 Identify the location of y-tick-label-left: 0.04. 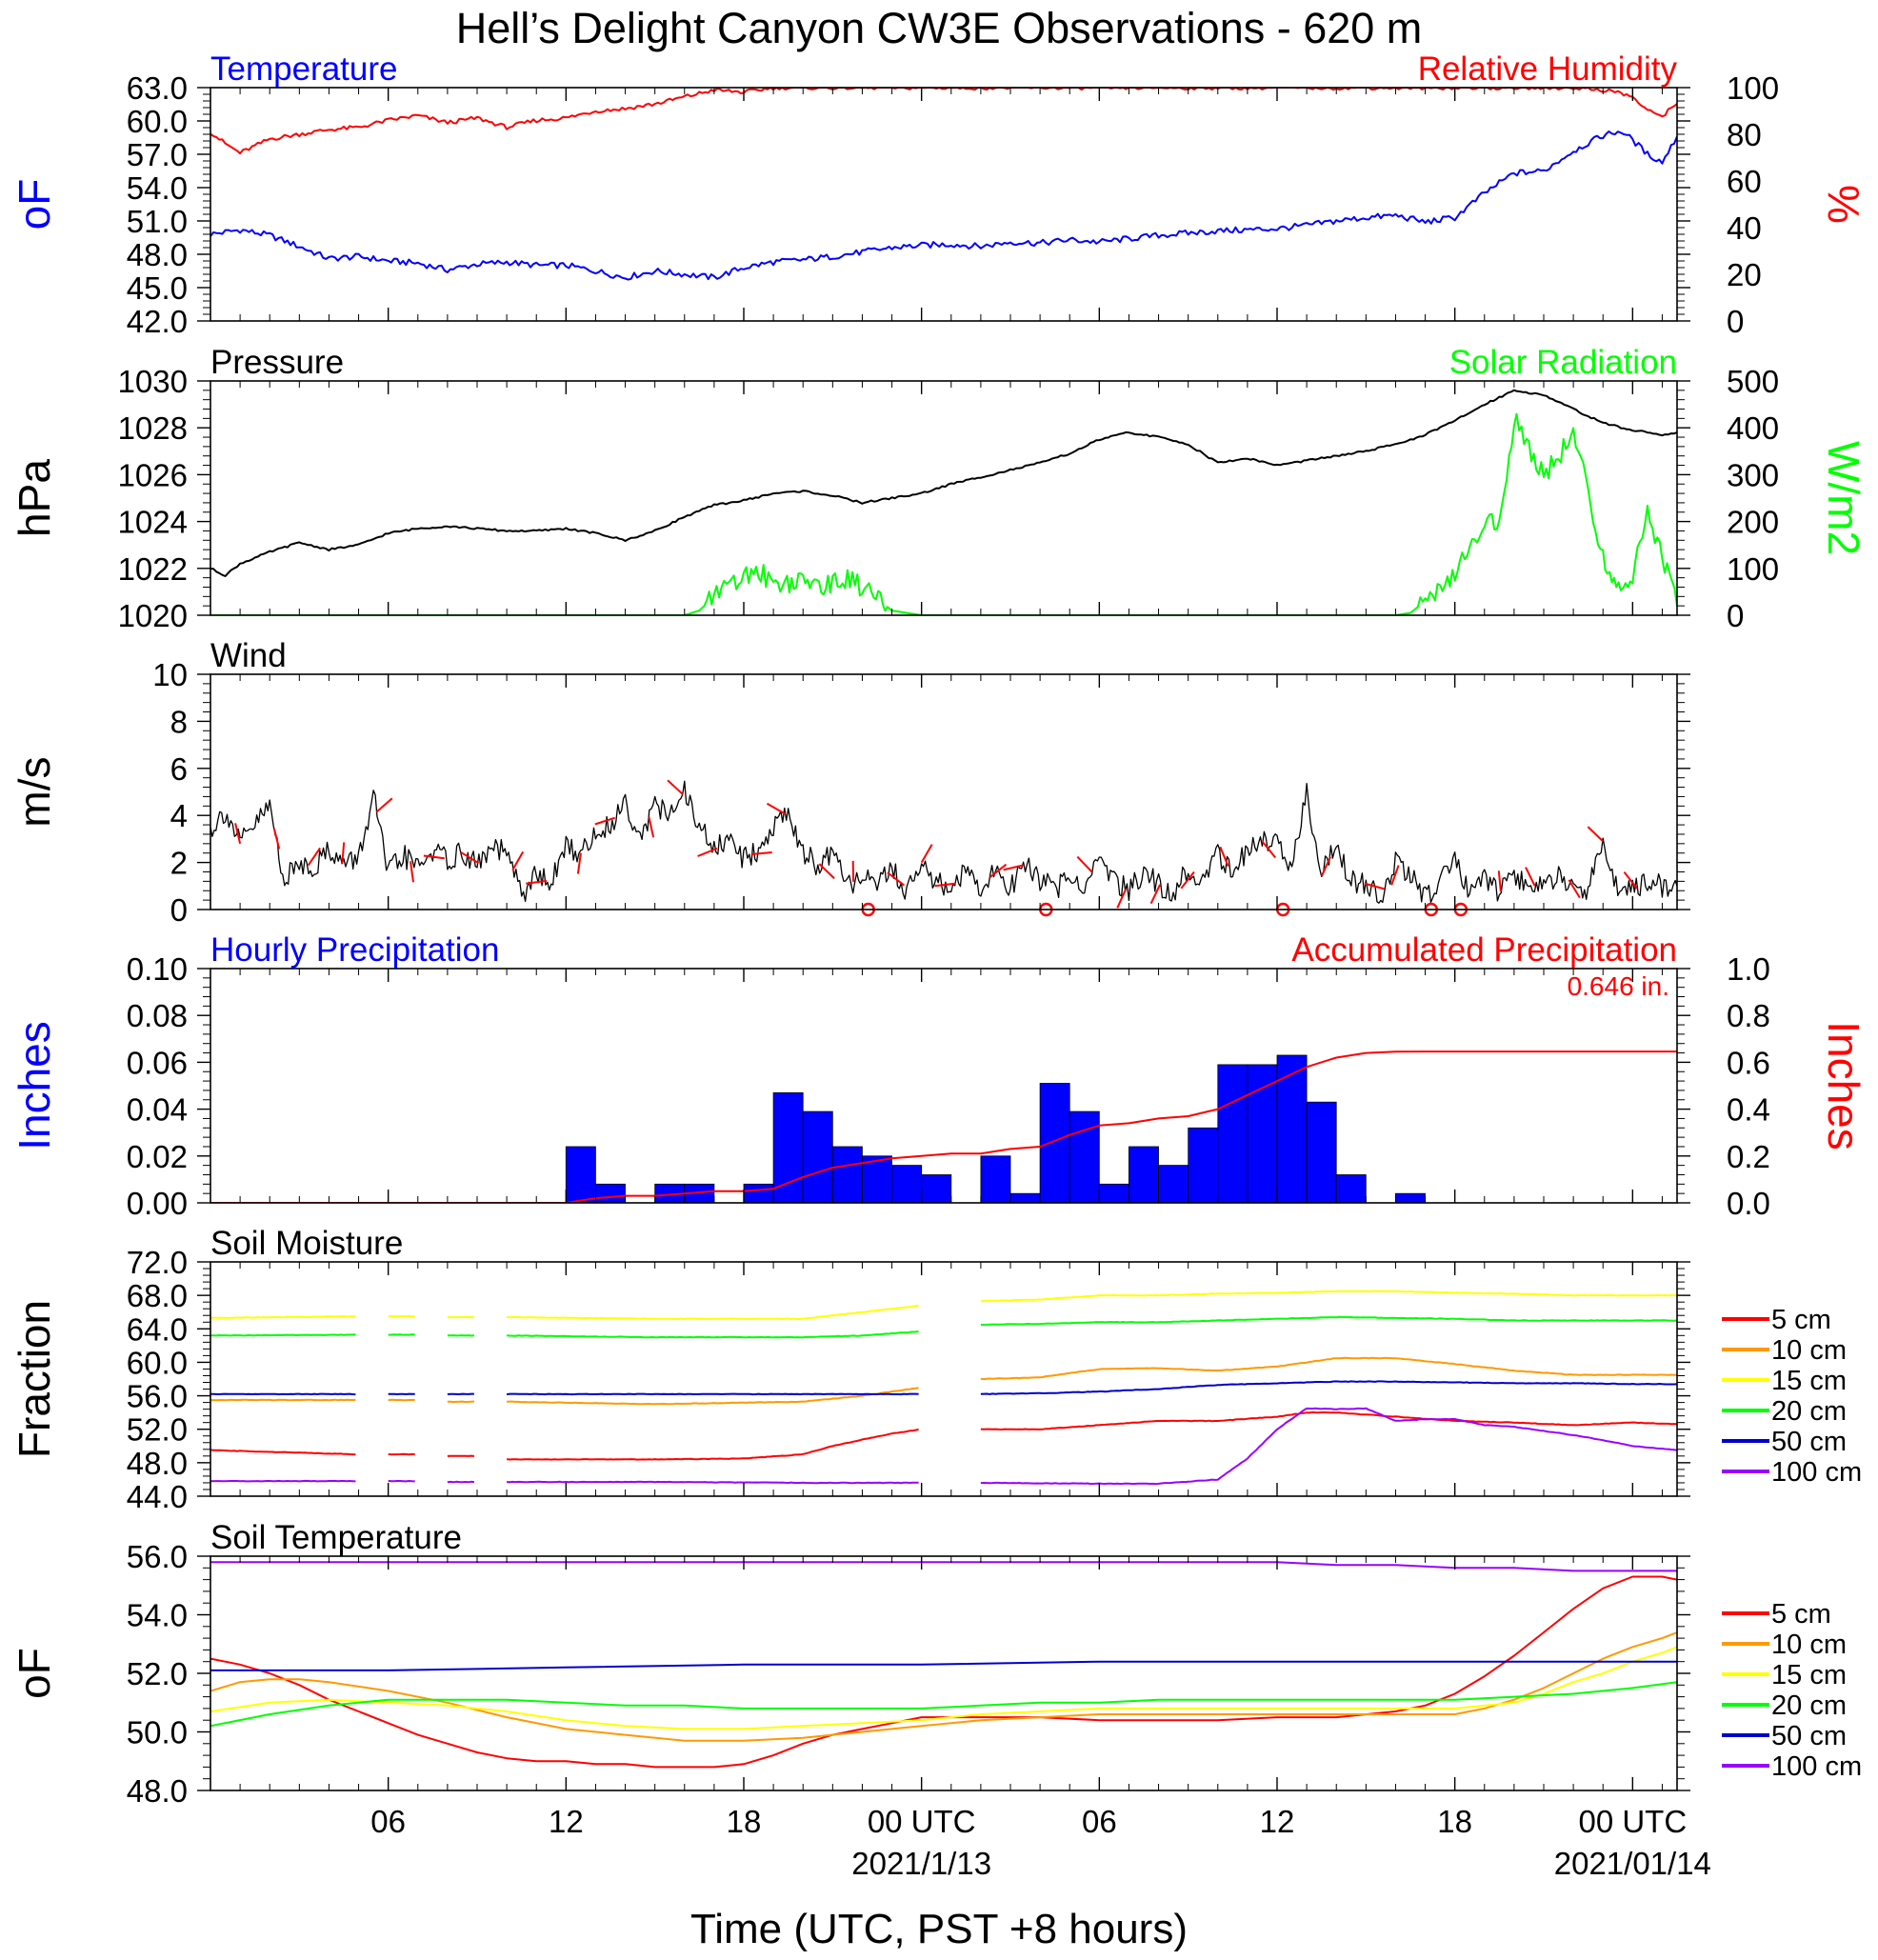
(157, 1110).